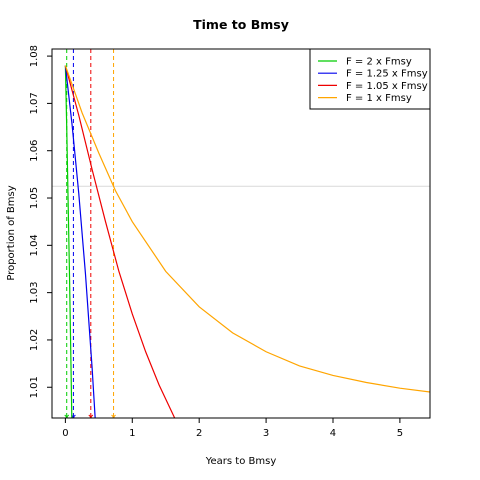 The height and width of the screenshot is (480, 480). Describe the element at coordinates (34, 56) in the screenshot. I see `y-tick-label: 1.08` at that location.